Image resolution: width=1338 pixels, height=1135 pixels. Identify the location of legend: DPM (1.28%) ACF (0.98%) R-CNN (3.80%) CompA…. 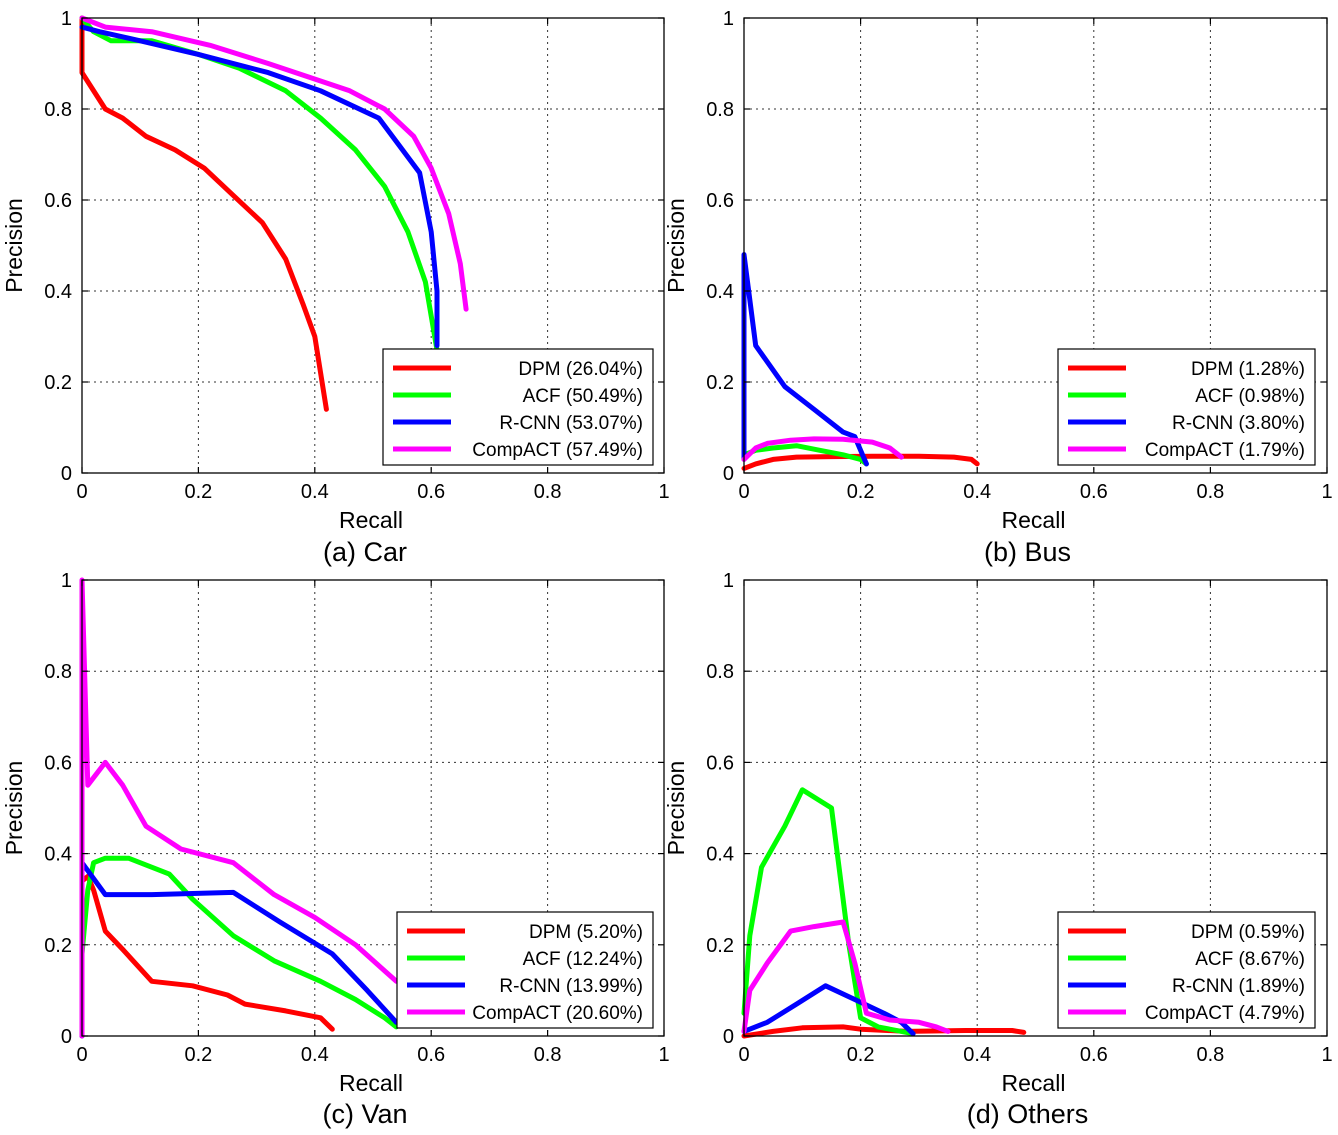
(1186, 407).